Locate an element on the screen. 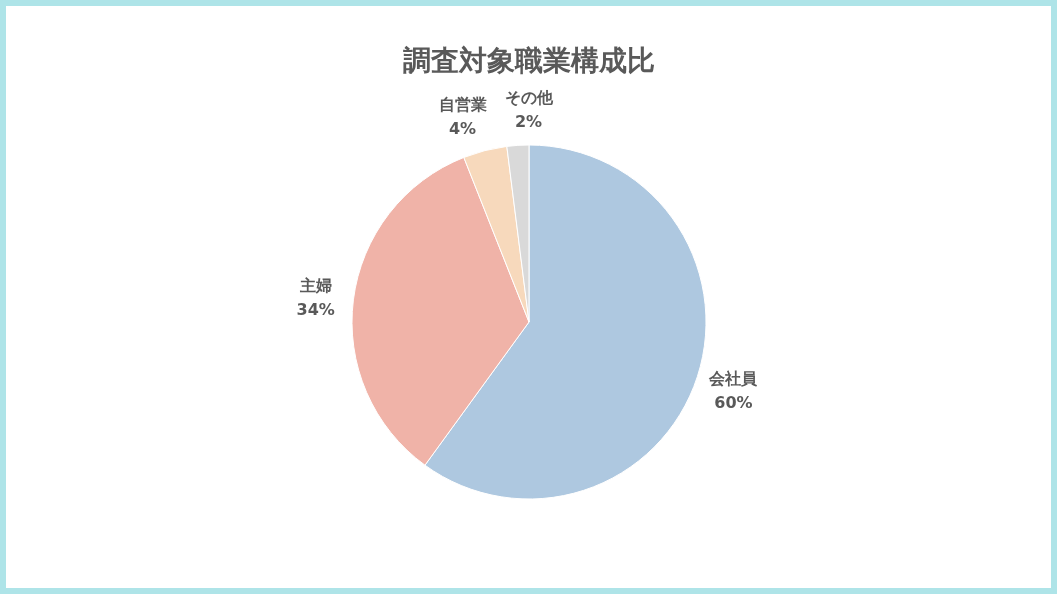  slice-label: その他 is located at coordinates (529, 98).